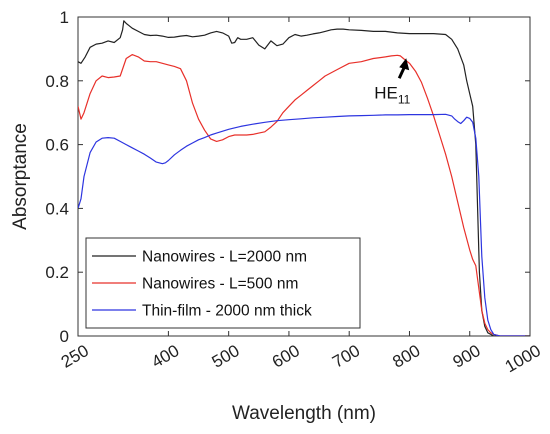 This screenshot has height=434, width=550. I want to click on y-tick-label: 0.8, so click(57, 81).